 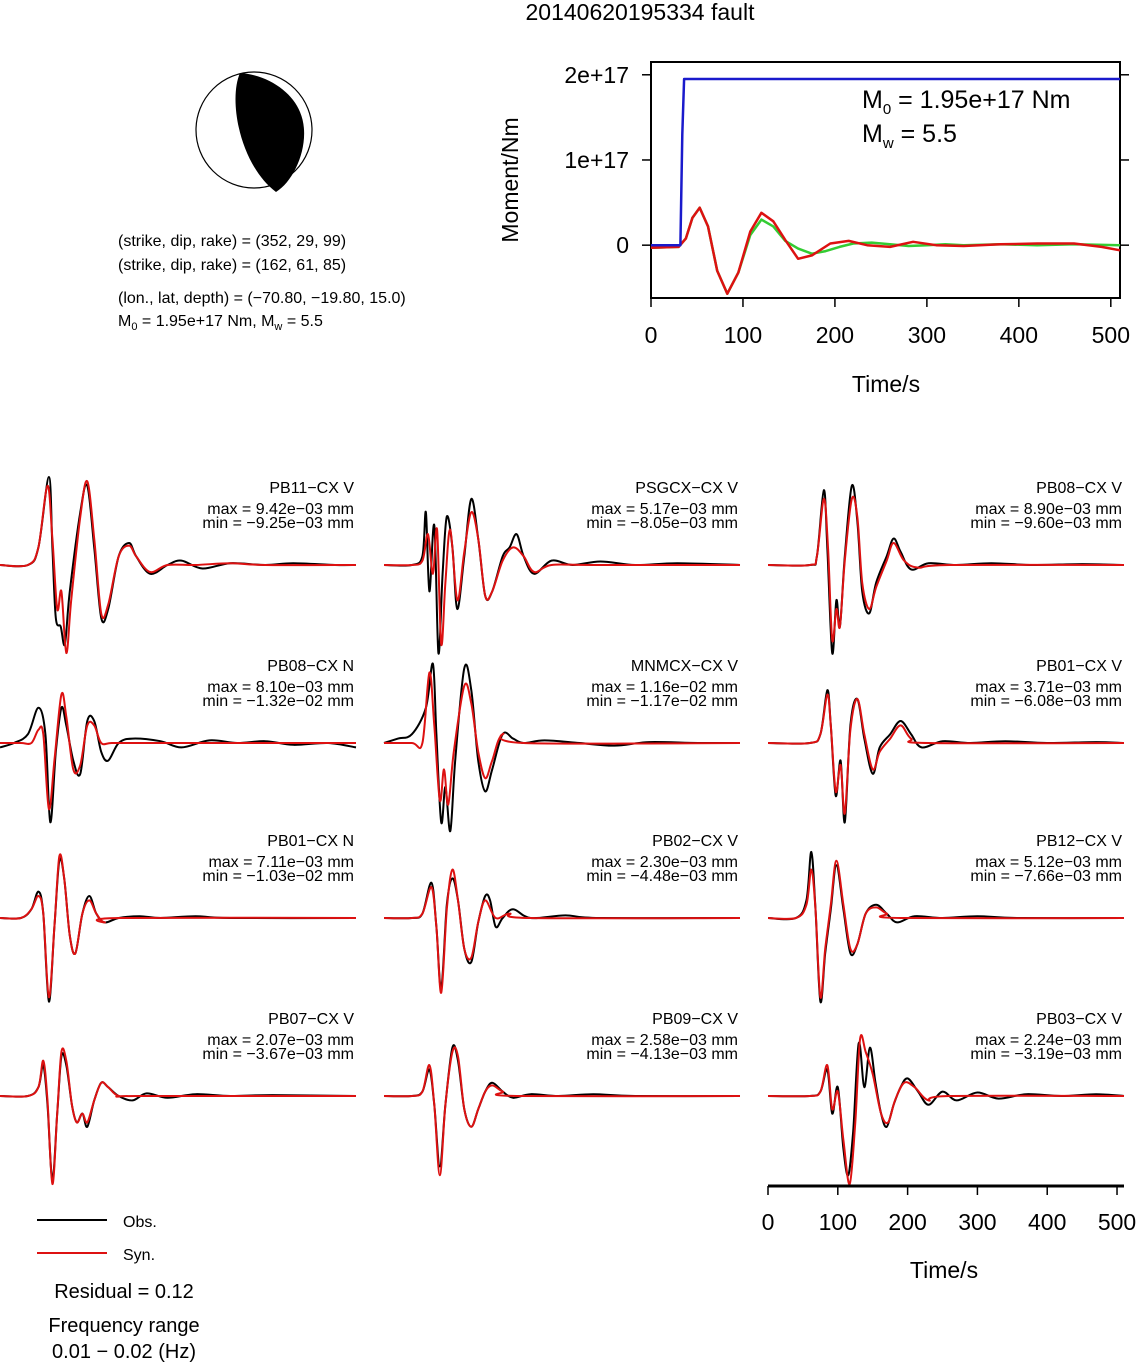 I want to click on figure-title: 20140620195334 fault, so click(x=641, y=12).